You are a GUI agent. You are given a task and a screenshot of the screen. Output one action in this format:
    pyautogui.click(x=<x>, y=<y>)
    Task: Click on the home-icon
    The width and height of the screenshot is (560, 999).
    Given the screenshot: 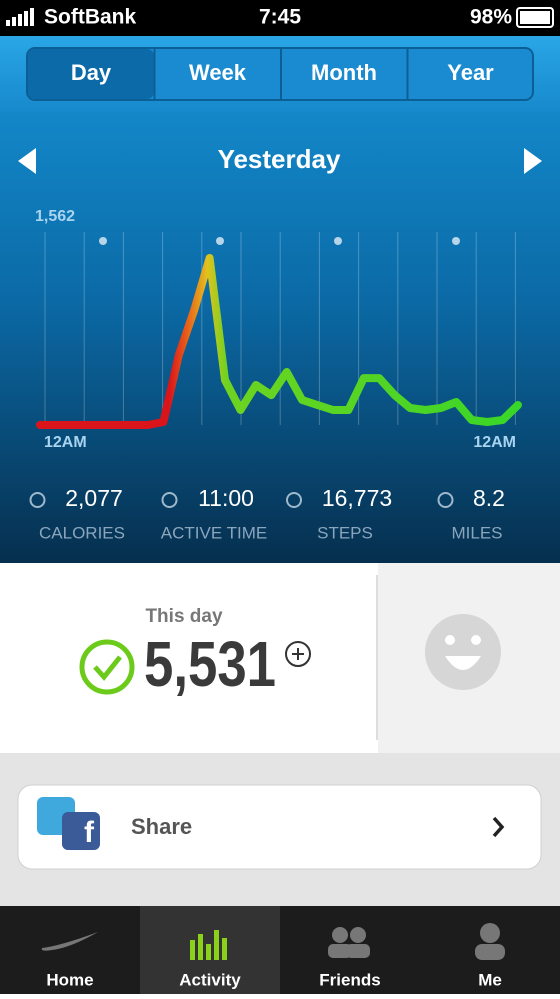 What is the action you would take?
    pyautogui.click(x=69, y=941)
    